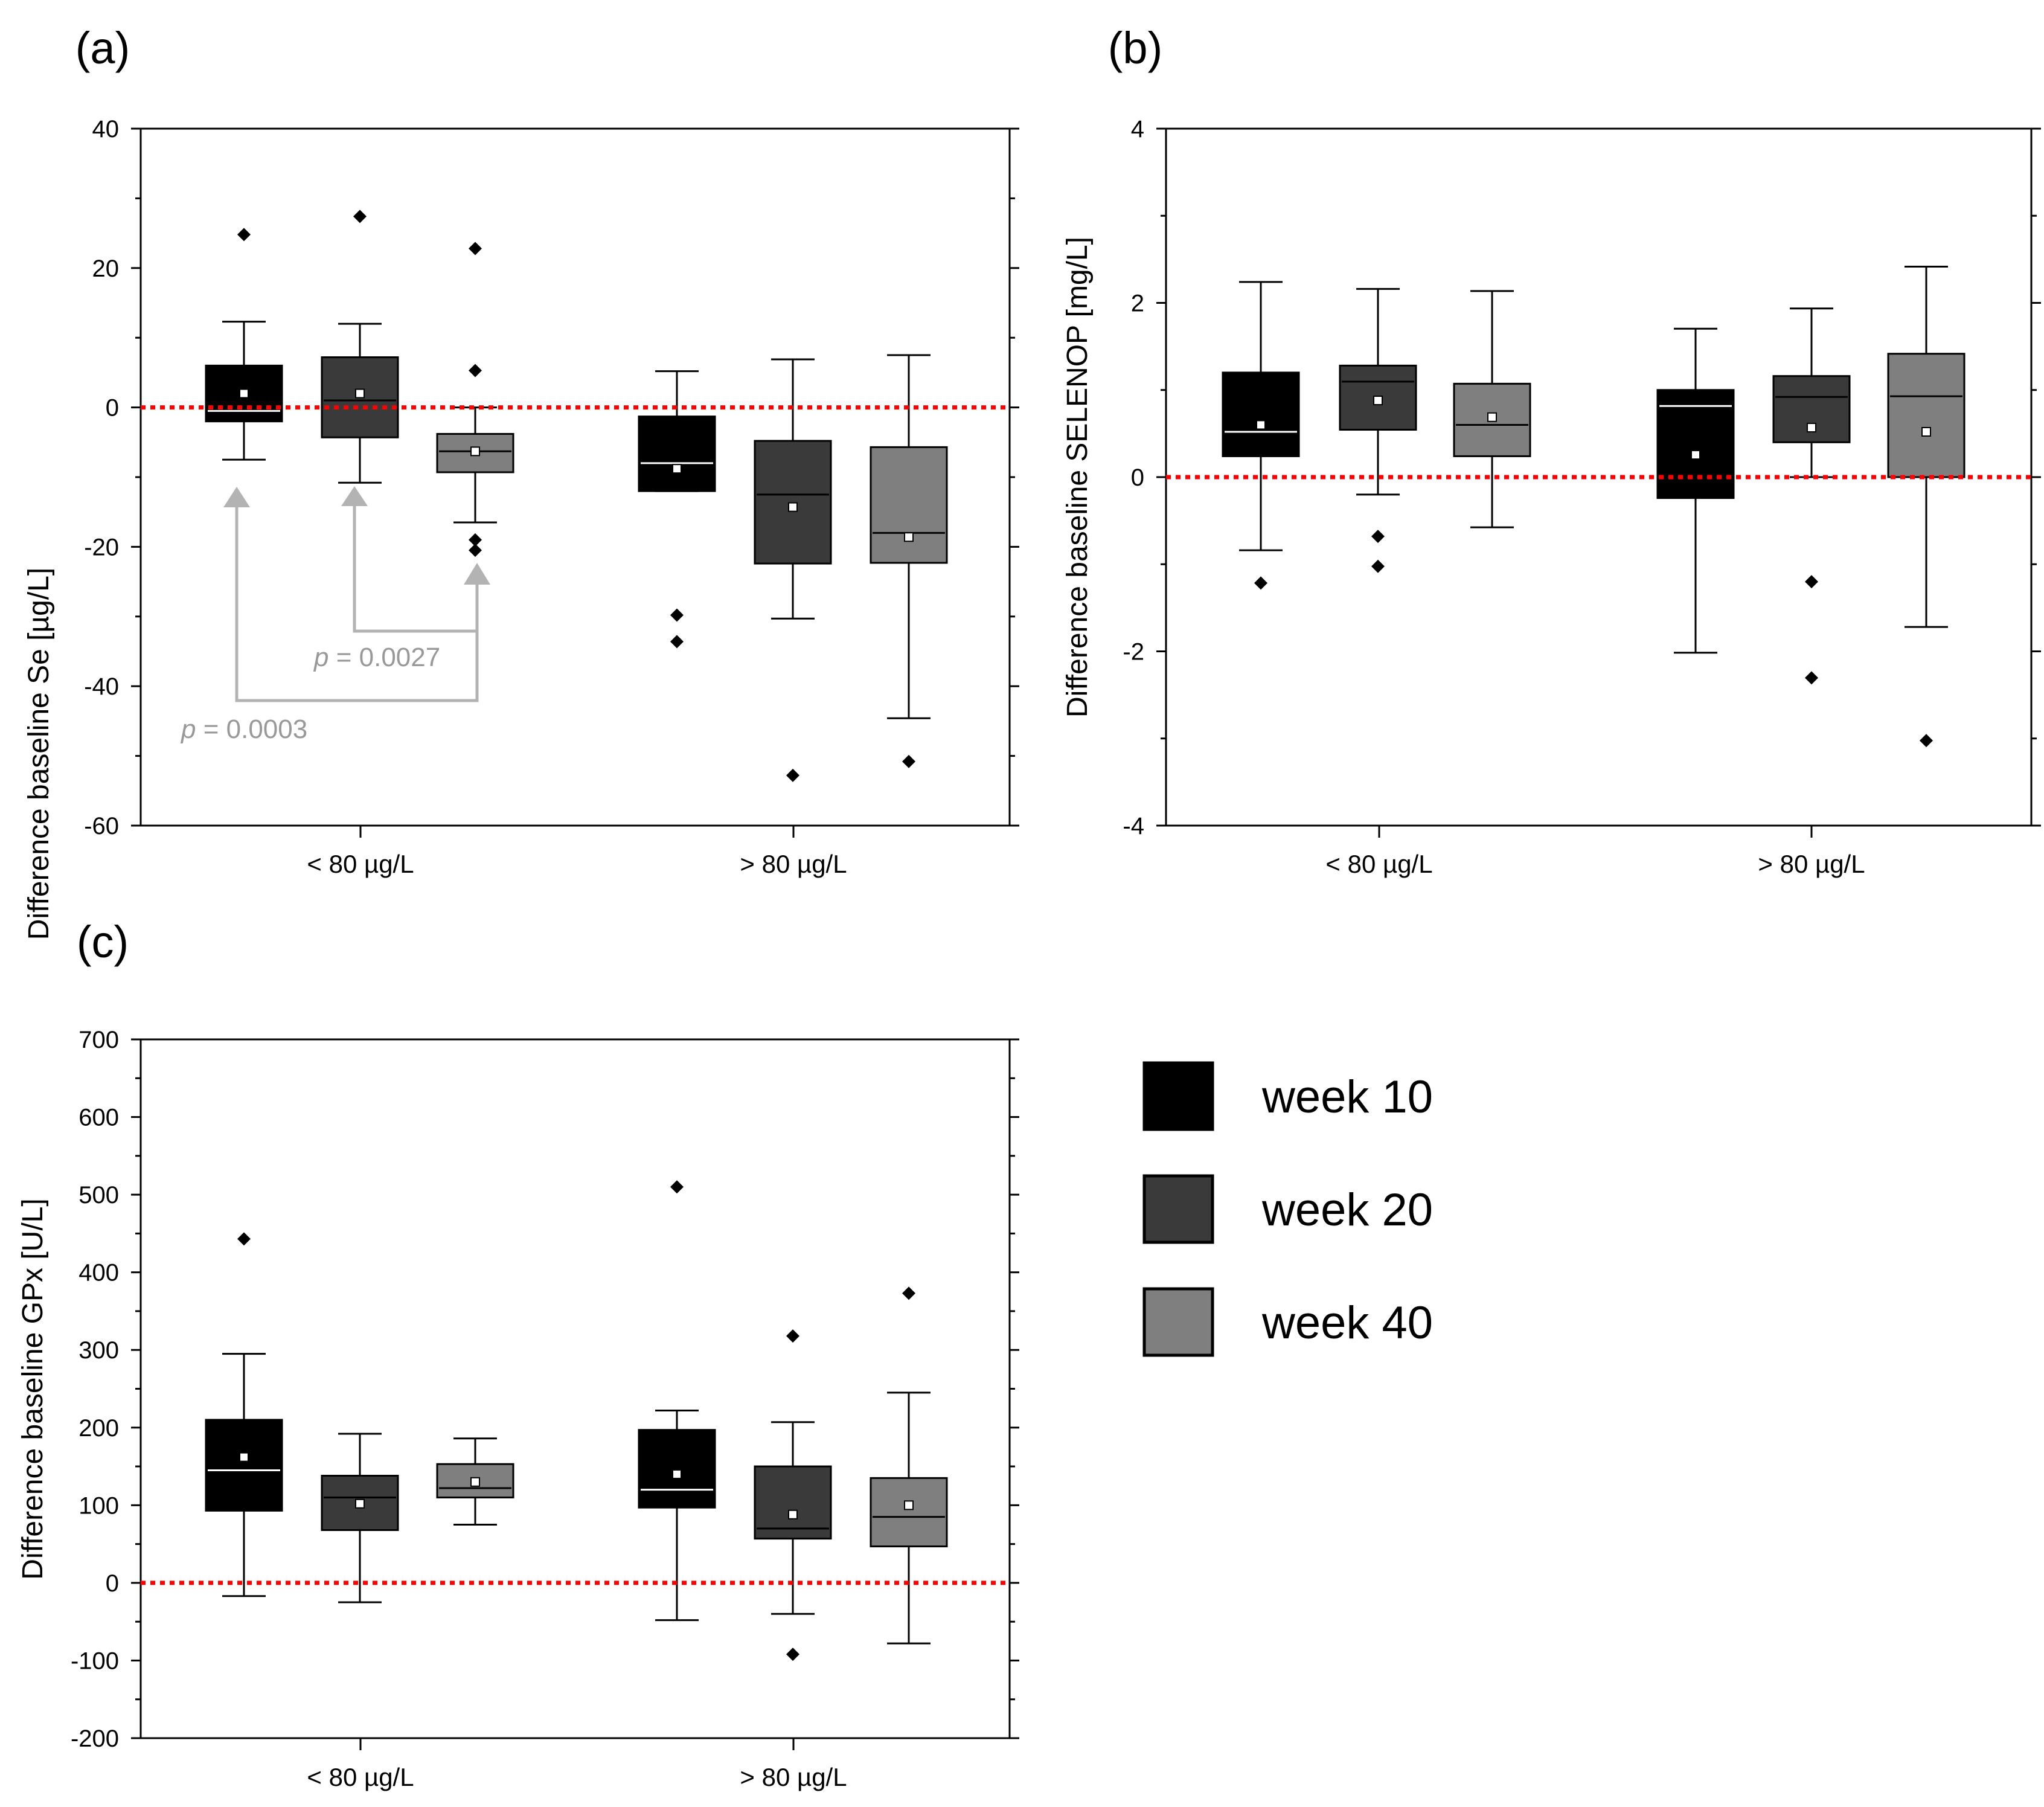  I want to click on y-tick-label: 500, so click(98, 1195).